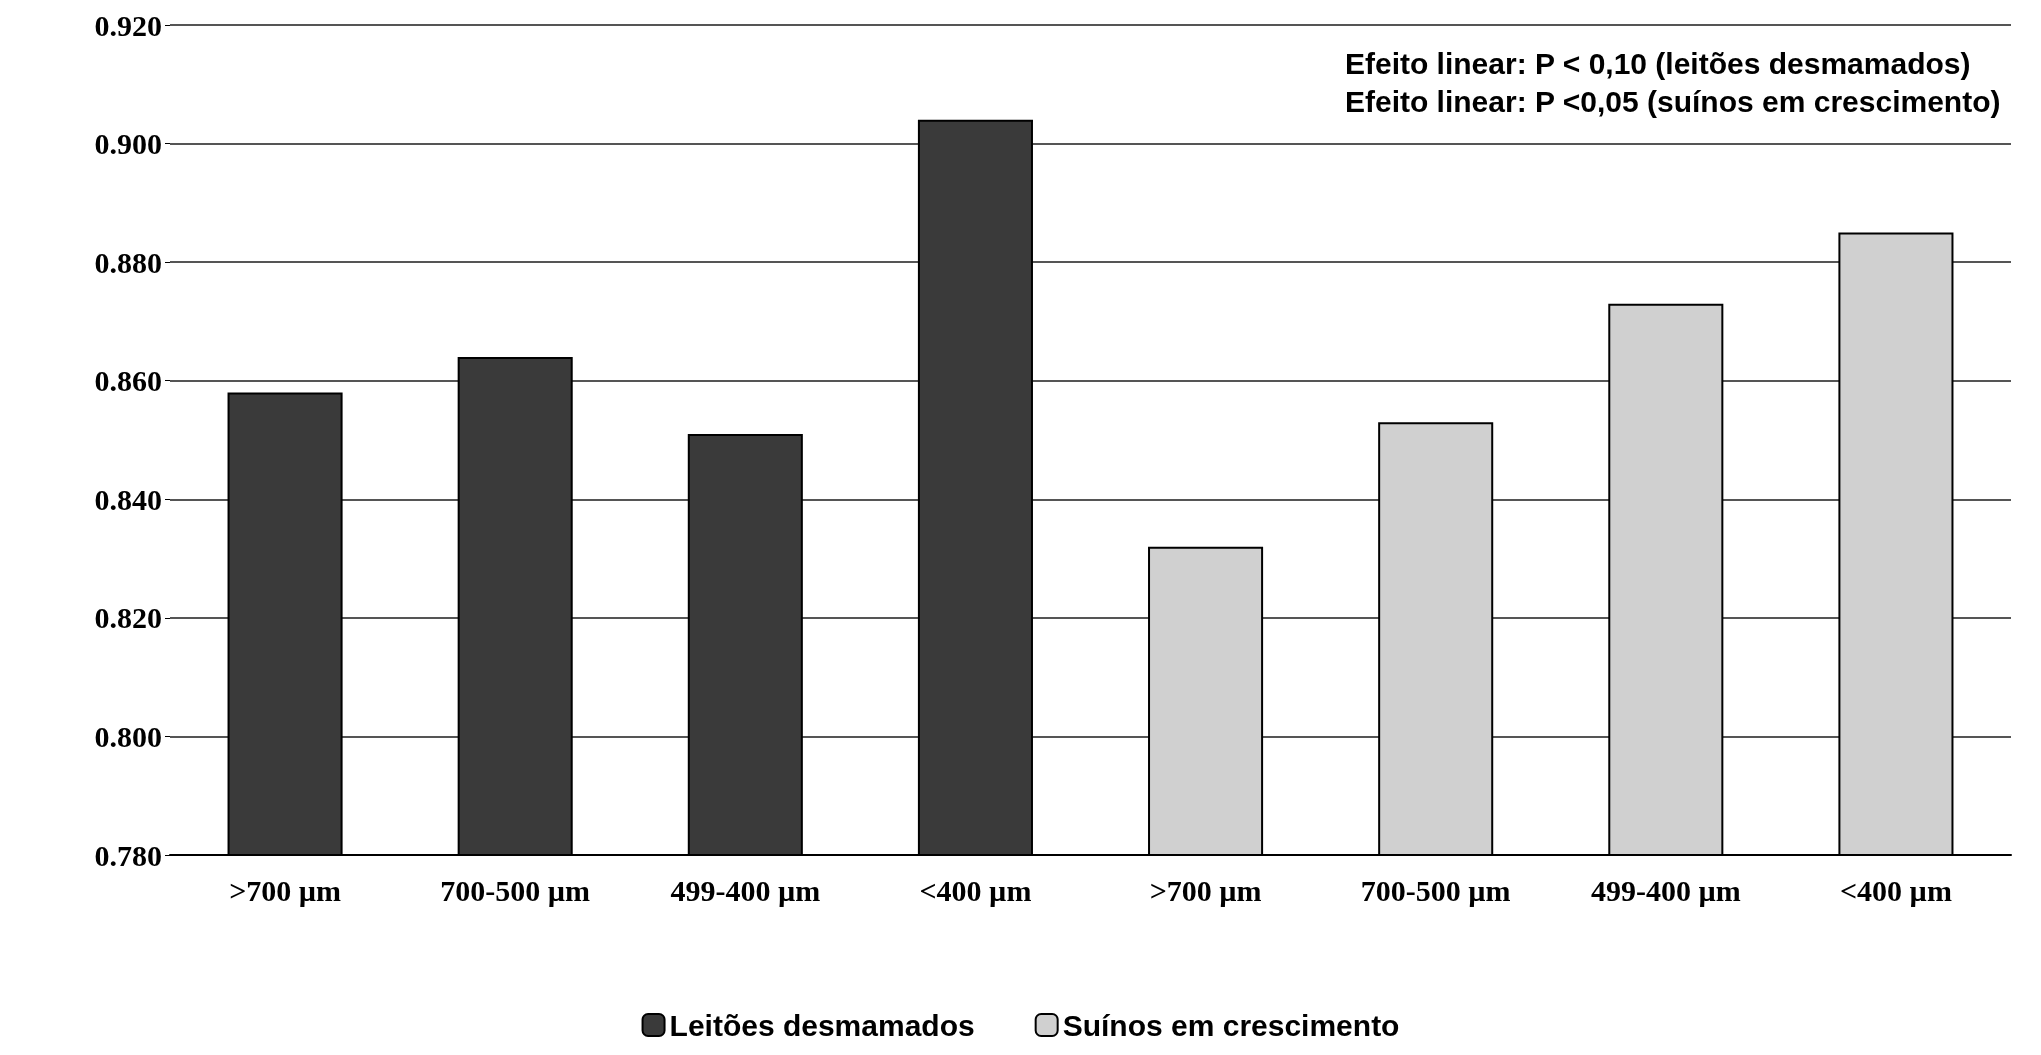 The image size is (2041, 1055). What do you see at coordinates (128, 25) in the screenshot?
I see `y-tick-label: 0.920` at bounding box center [128, 25].